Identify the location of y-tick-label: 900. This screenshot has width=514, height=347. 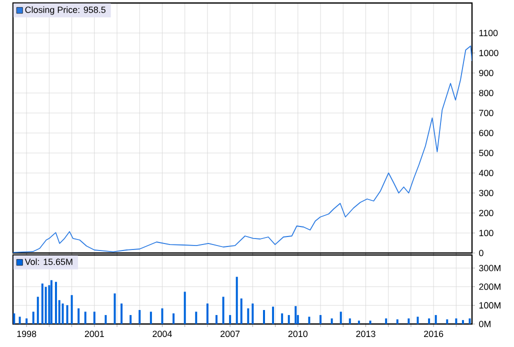
(486, 73).